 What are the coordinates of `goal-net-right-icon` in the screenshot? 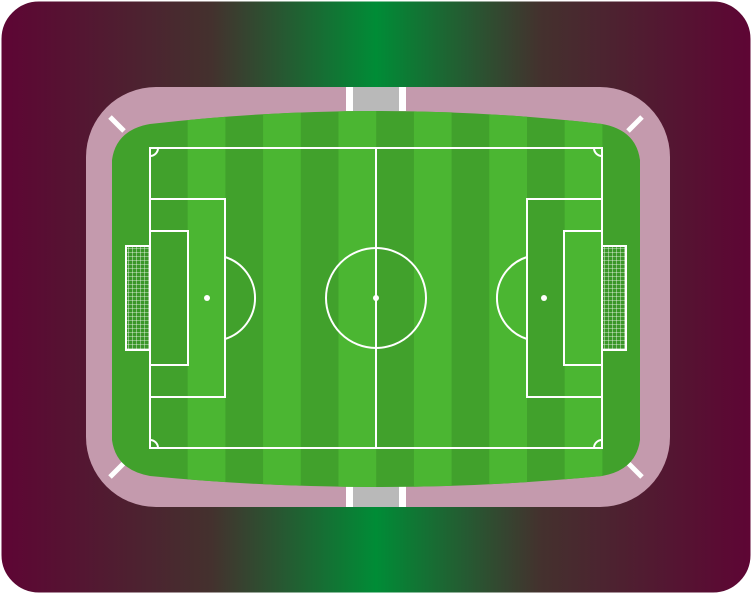 It's located at (614, 298).